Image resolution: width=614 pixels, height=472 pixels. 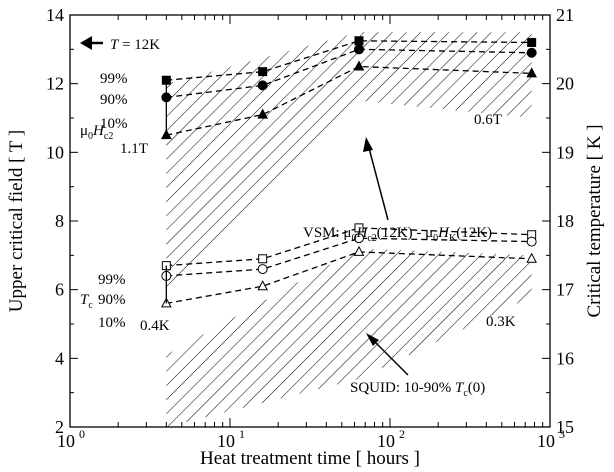 I want to click on right-y-tick-label: 20, so click(x=565, y=84).